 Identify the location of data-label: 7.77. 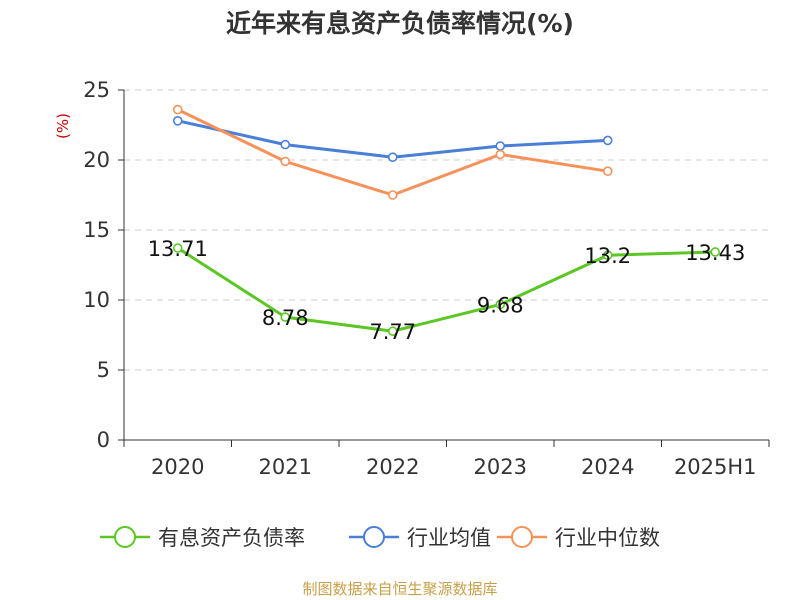
(392, 332).